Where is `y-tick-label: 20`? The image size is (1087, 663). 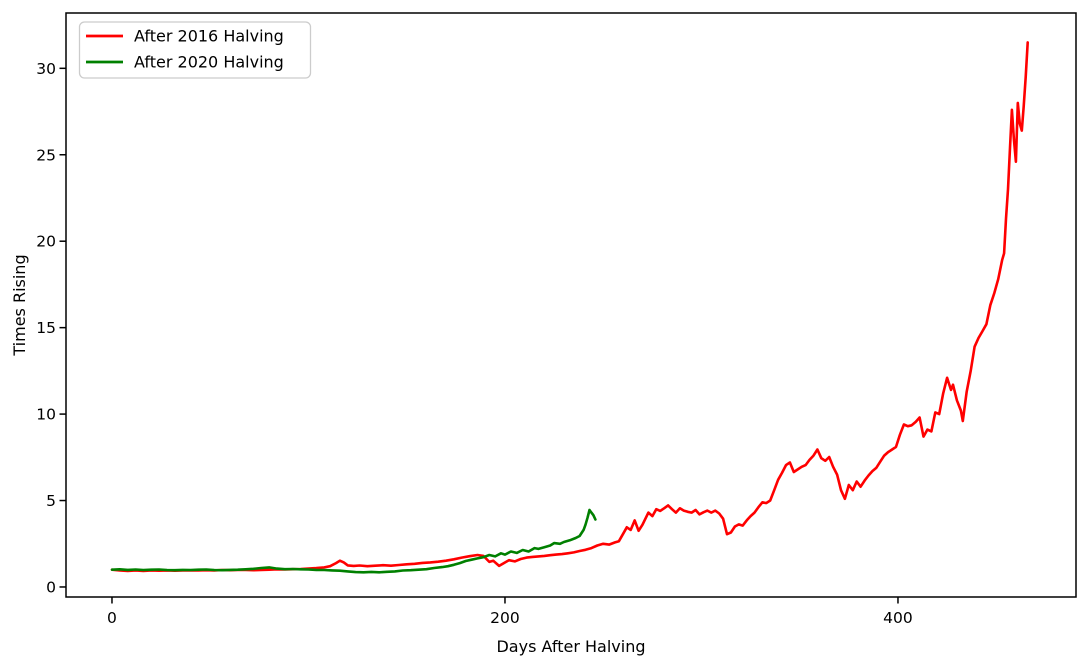
y-tick-label: 20 is located at coordinates (46, 242).